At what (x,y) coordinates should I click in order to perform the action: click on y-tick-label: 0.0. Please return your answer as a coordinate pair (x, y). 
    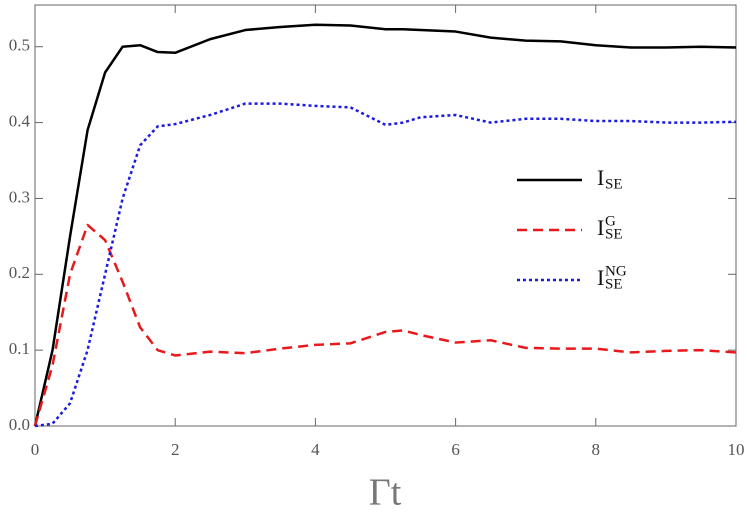
    Looking at the image, I should click on (19, 424).